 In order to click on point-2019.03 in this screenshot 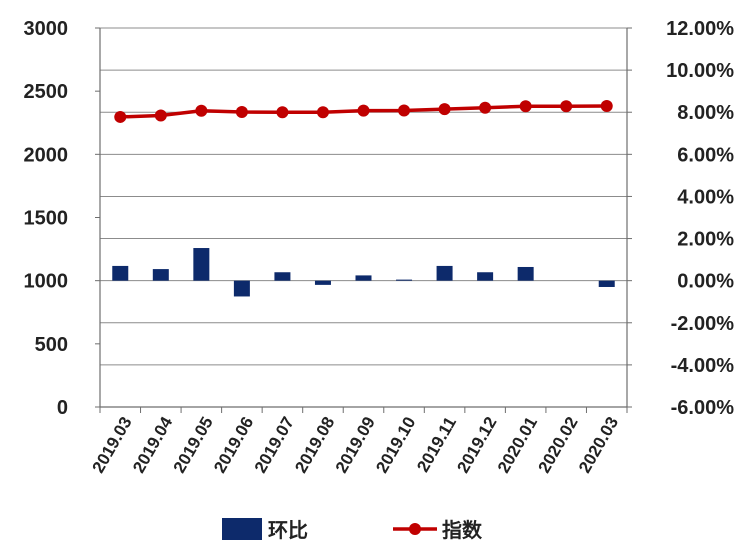, I will do `click(120, 116)`.